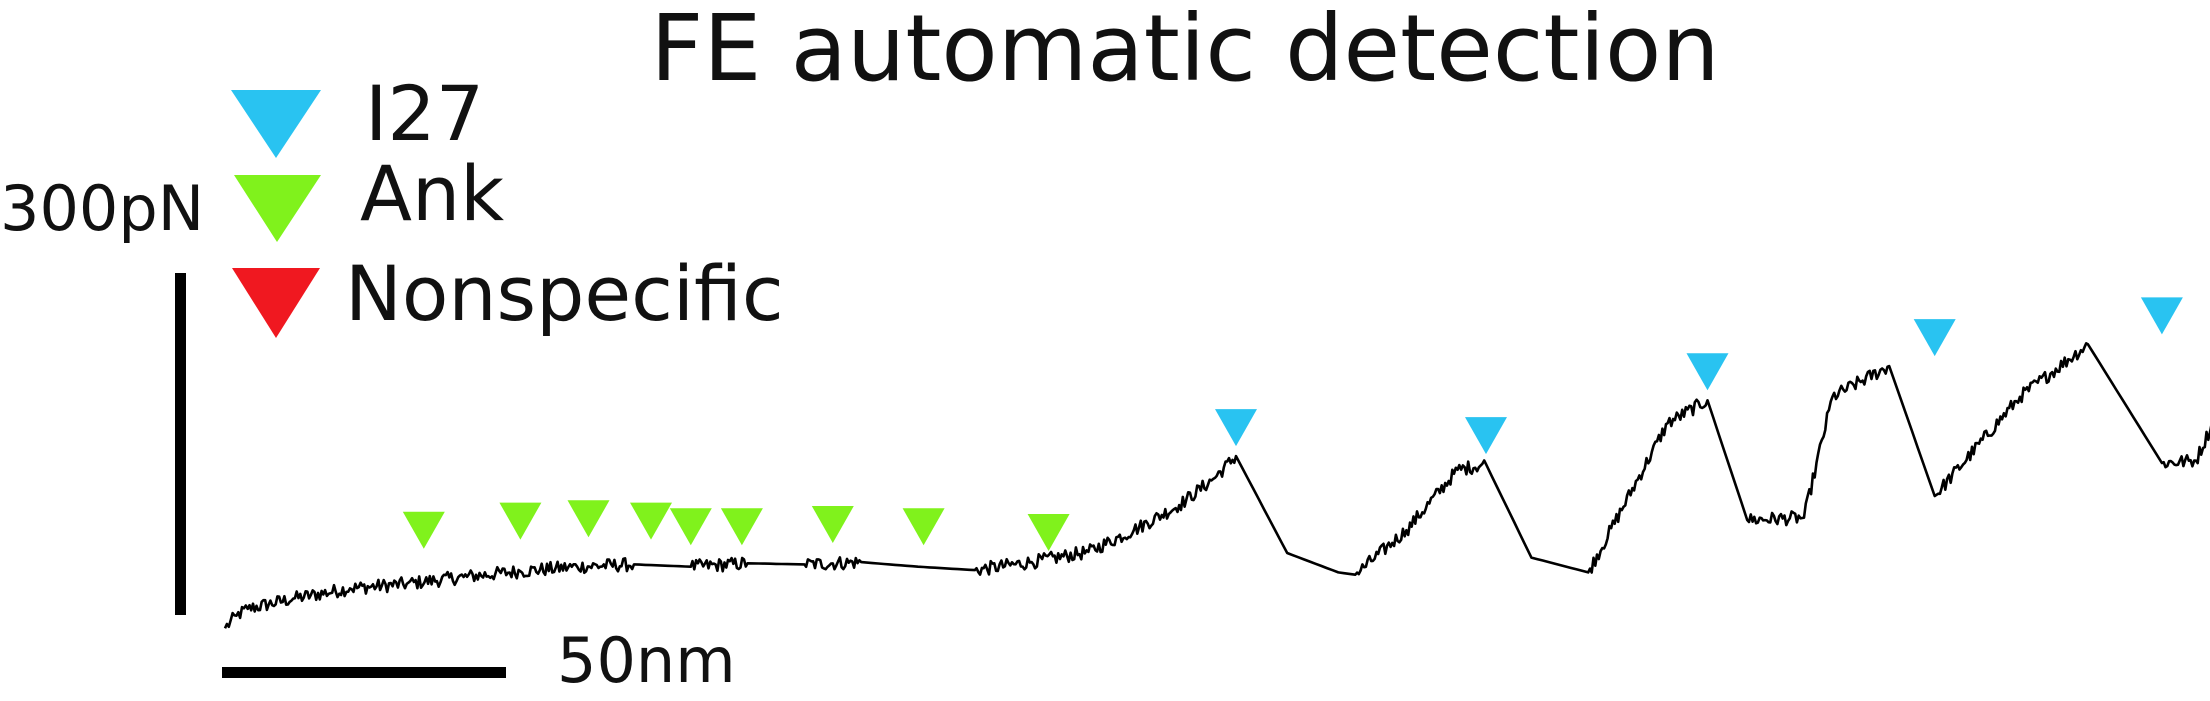 Image resolution: width=2210 pixels, height=701 pixels. I want to click on legend-marker-nonspecific, so click(276, 303).